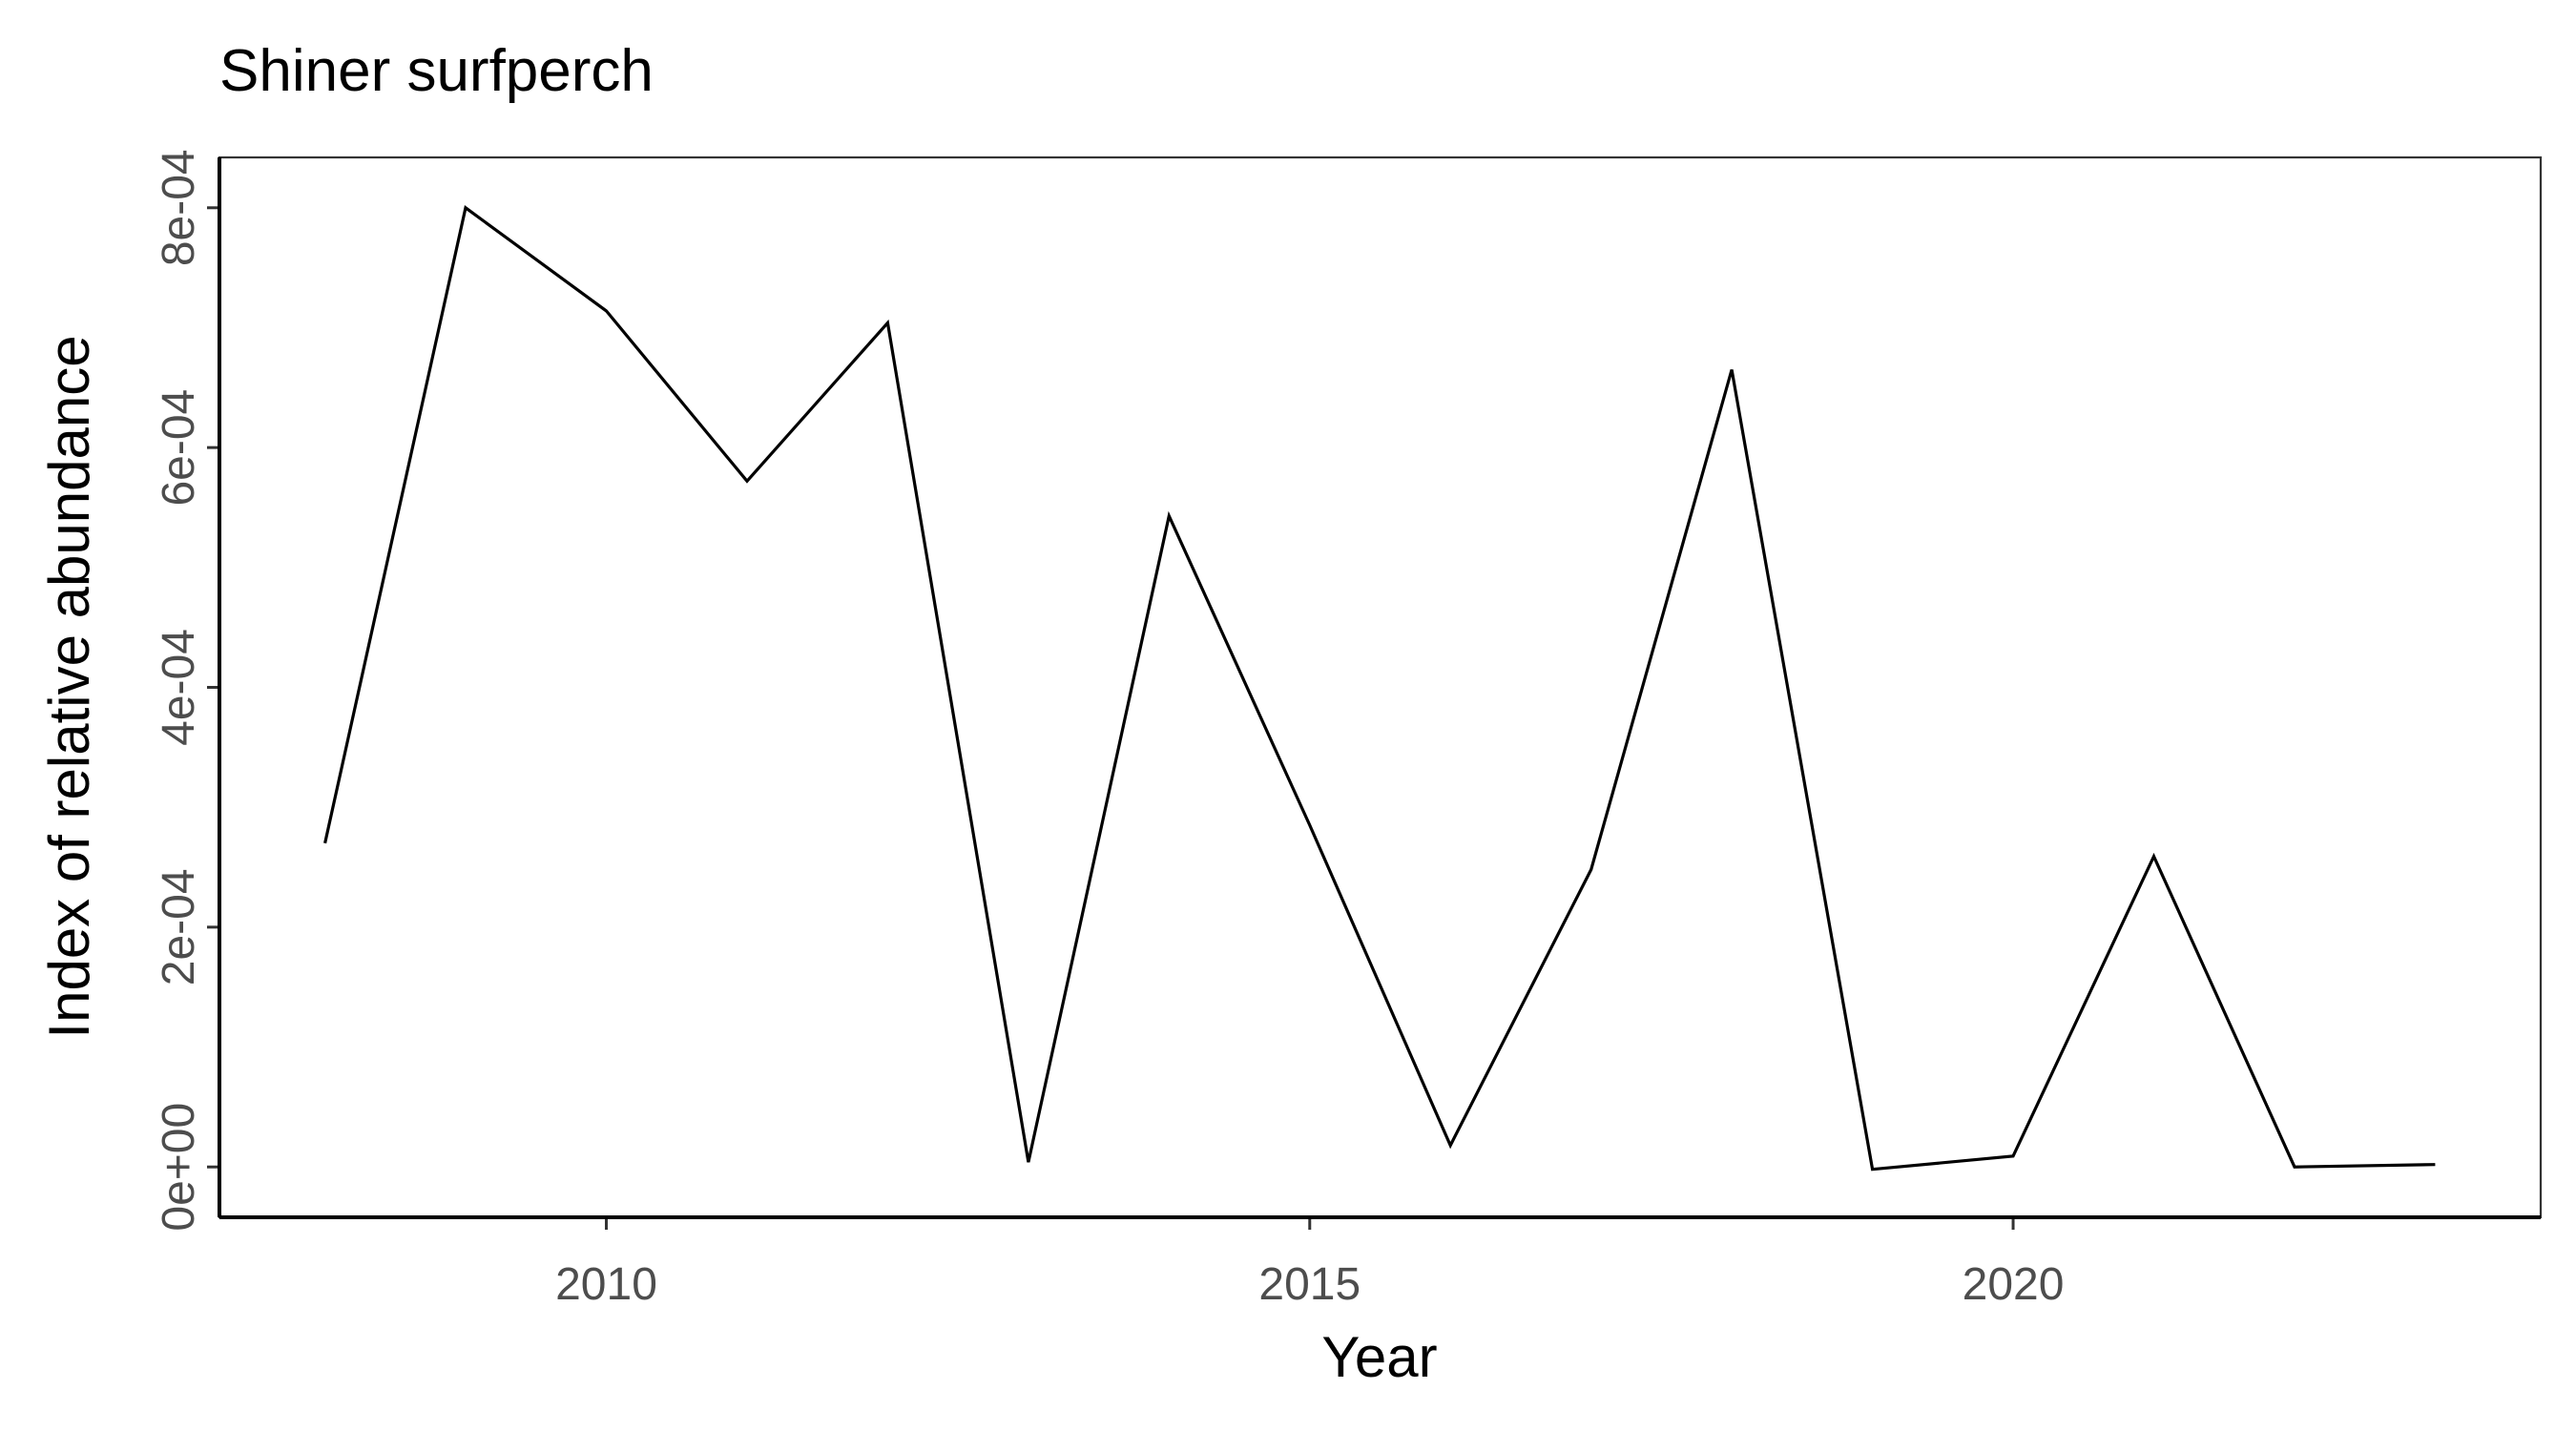 The image size is (2576, 1431). I want to click on x-tick-label: 2020, so click(2014, 1284).